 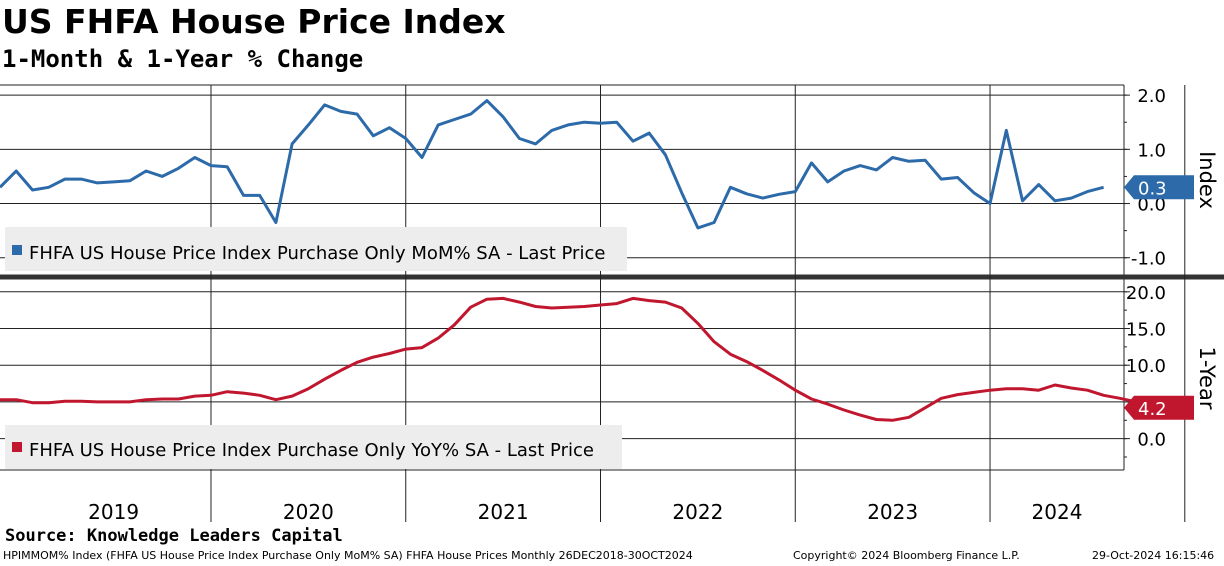 I want to click on bottom-legend-background, so click(x=313, y=447).